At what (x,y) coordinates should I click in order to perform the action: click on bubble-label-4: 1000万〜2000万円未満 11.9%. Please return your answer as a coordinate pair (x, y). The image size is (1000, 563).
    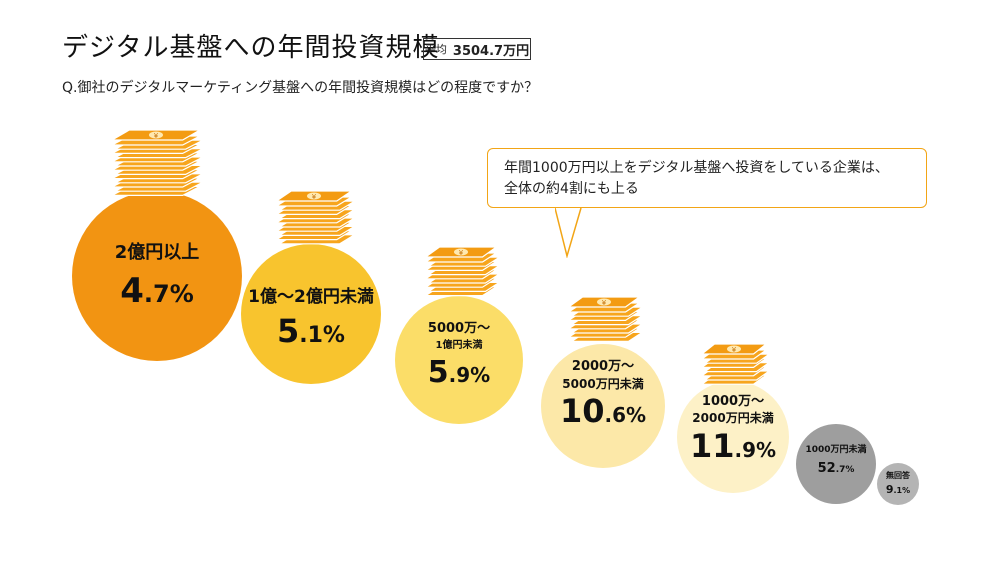
    Looking at the image, I should click on (733, 429).